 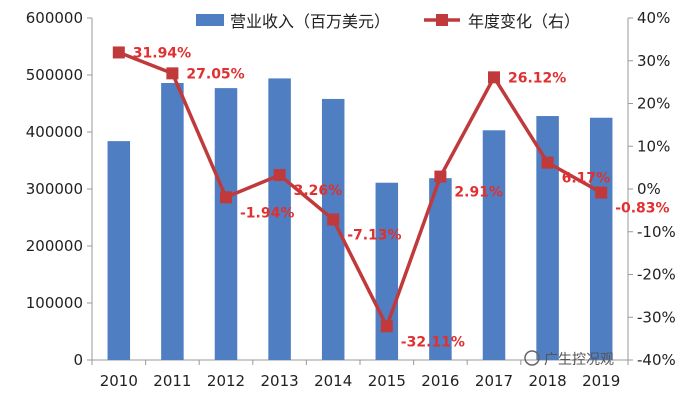 What do you see at coordinates (310, 21) in the screenshot?
I see `legend-label: 营业收入（百万美元）` at bounding box center [310, 21].